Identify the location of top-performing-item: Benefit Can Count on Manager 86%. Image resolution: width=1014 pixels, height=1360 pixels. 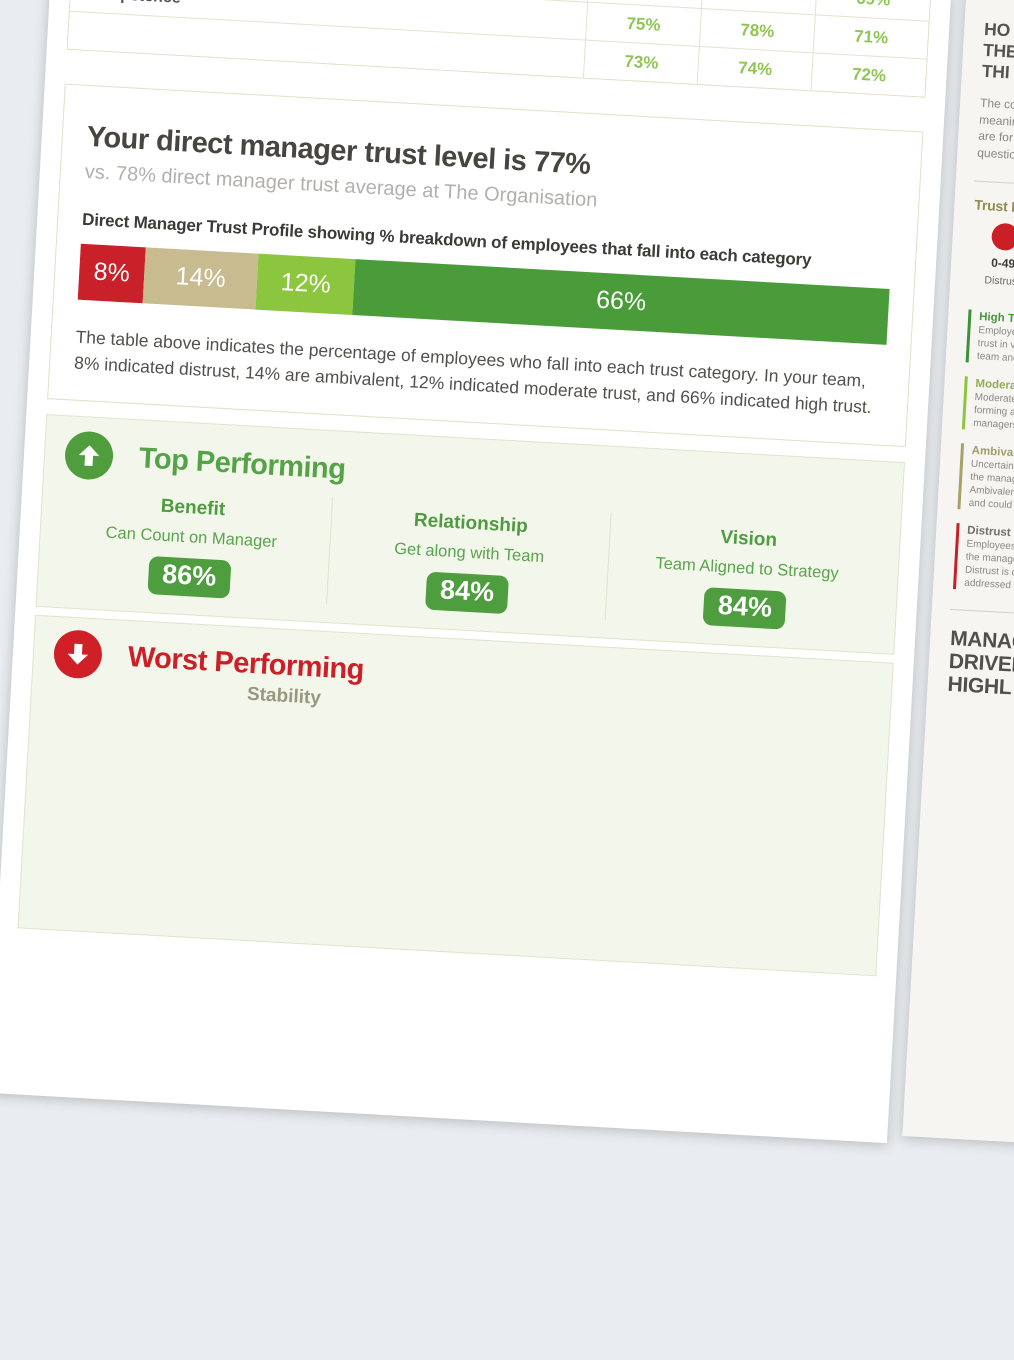
(191, 543).